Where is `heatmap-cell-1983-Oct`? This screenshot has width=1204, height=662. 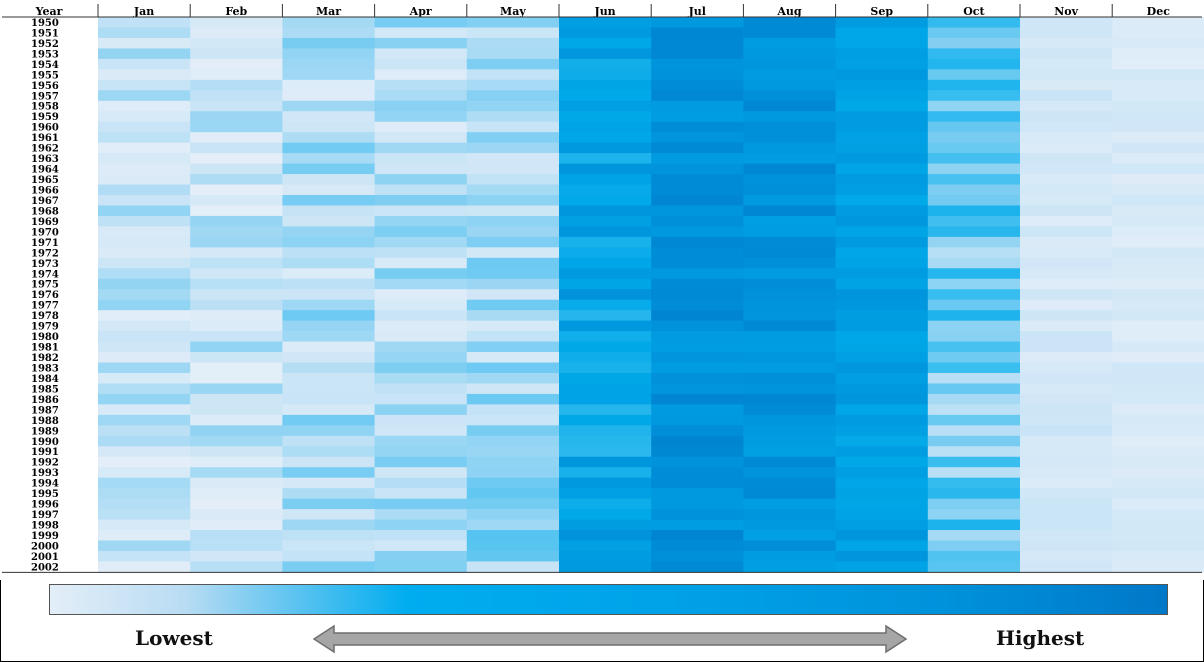
heatmap-cell-1983-Oct is located at coordinates (974, 368).